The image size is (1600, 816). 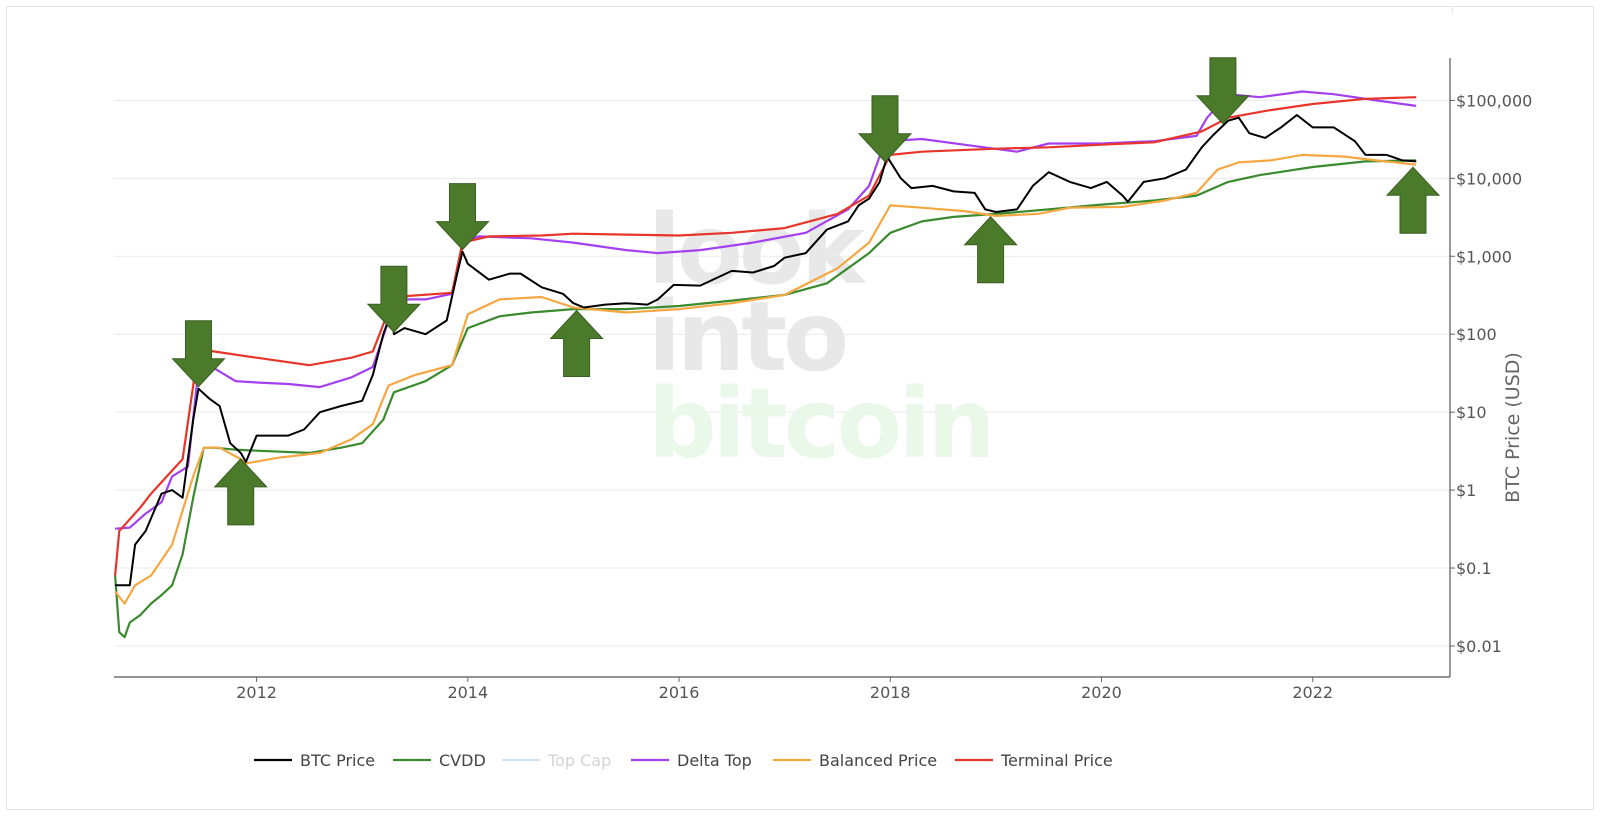 What do you see at coordinates (1466, 490) in the screenshot?
I see `y-tick-label: $1` at bounding box center [1466, 490].